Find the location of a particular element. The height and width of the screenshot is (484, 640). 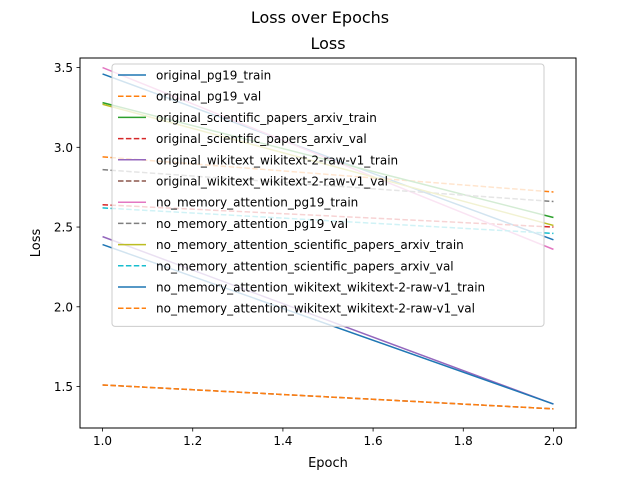

x-tick-label: 1.0 is located at coordinates (102, 441).